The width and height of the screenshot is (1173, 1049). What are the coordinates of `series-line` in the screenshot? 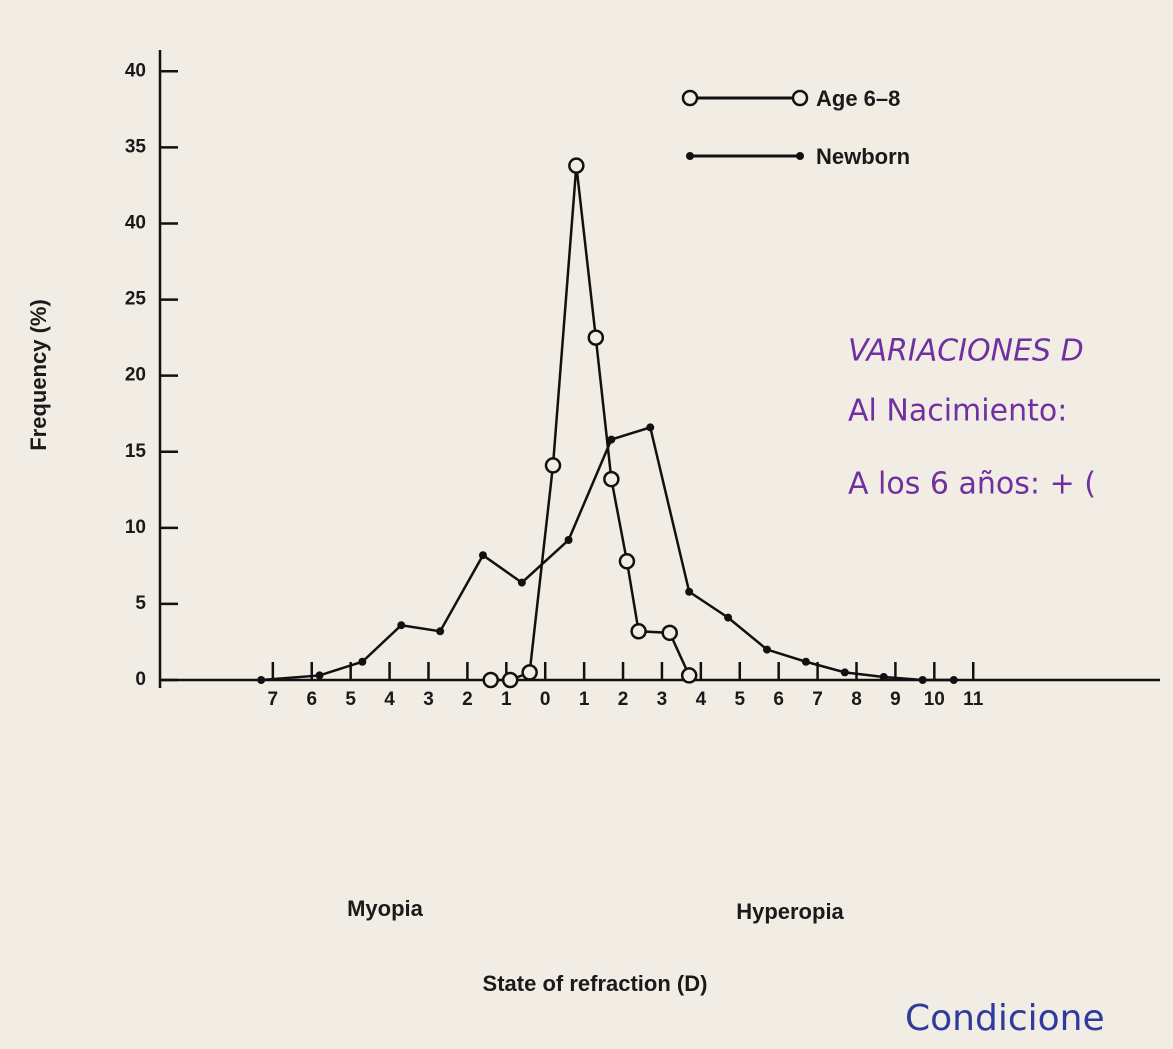 It's located at (607, 553).